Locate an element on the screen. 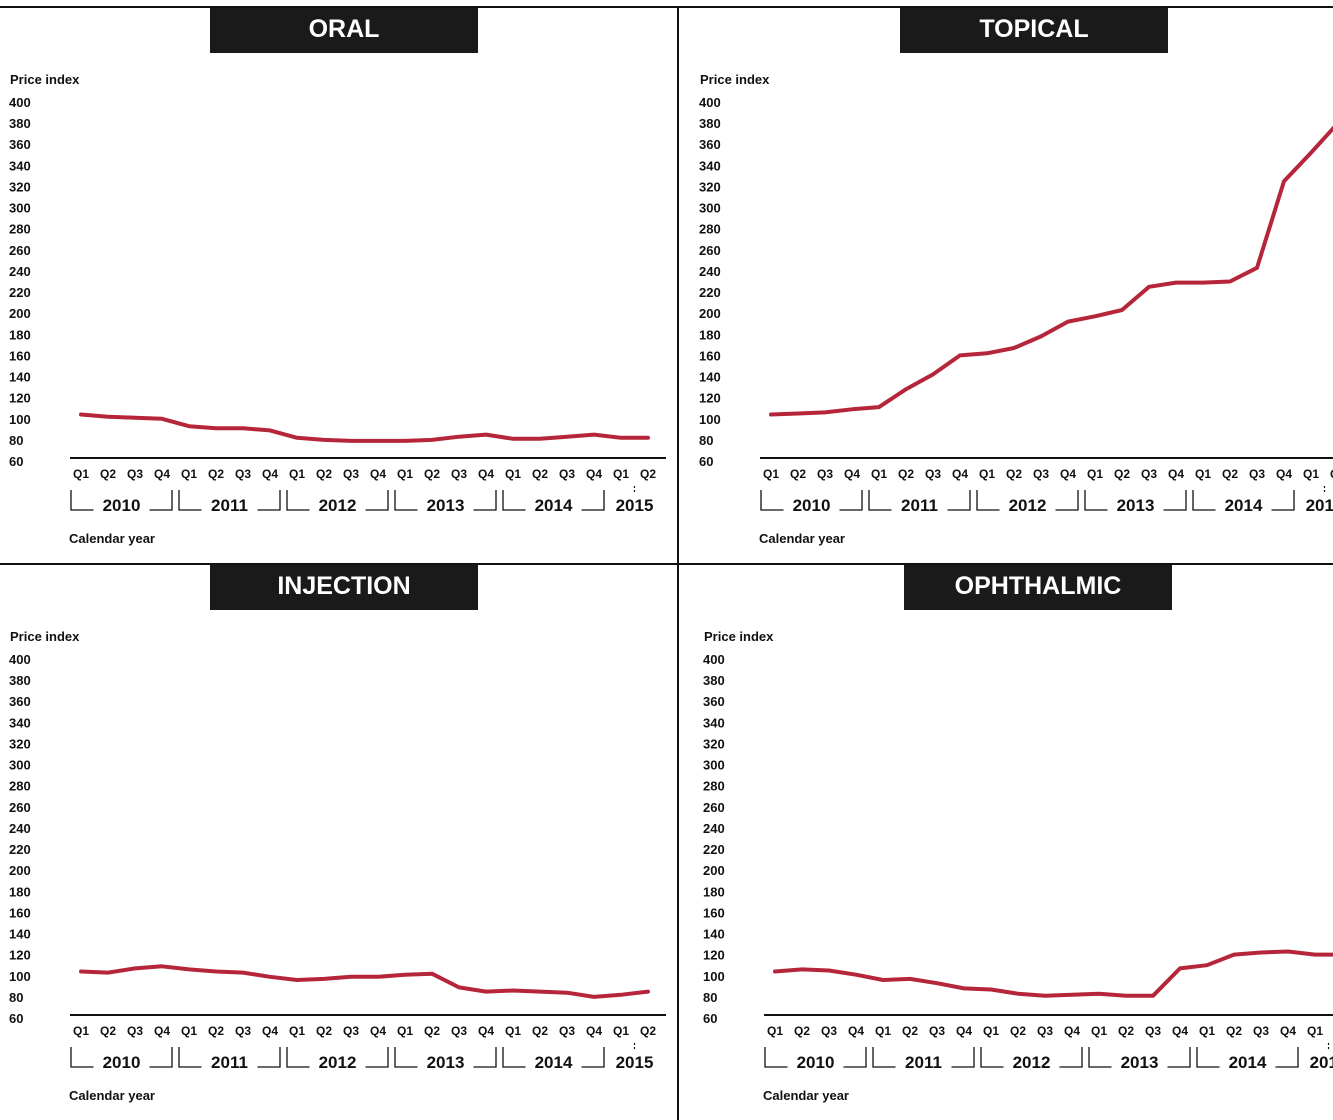 This screenshot has height=1120, width=1333. y-tick-label: 60 is located at coordinates (16, 1018).